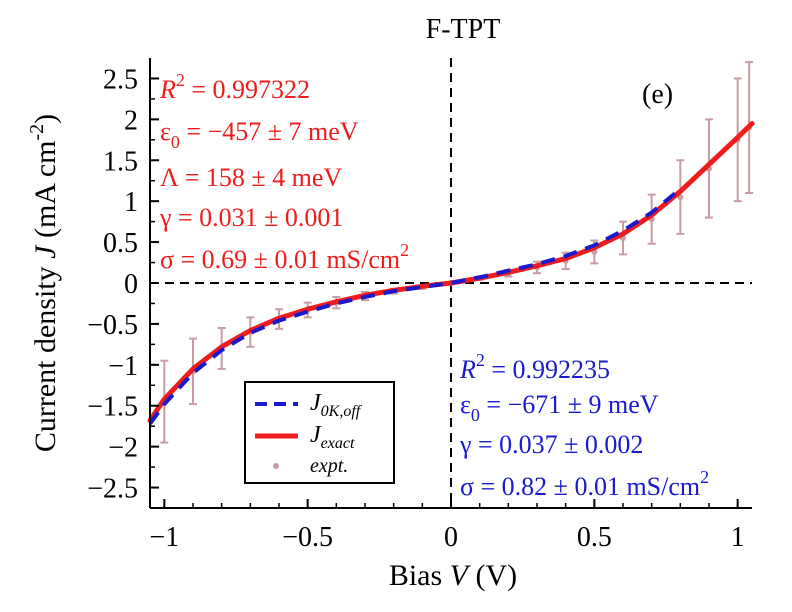 The image size is (792, 612). What do you see at coordinates (37, 132) in the screenshot?
I see `y-axis-title-exp: -2` at bounding box center [37, 132].